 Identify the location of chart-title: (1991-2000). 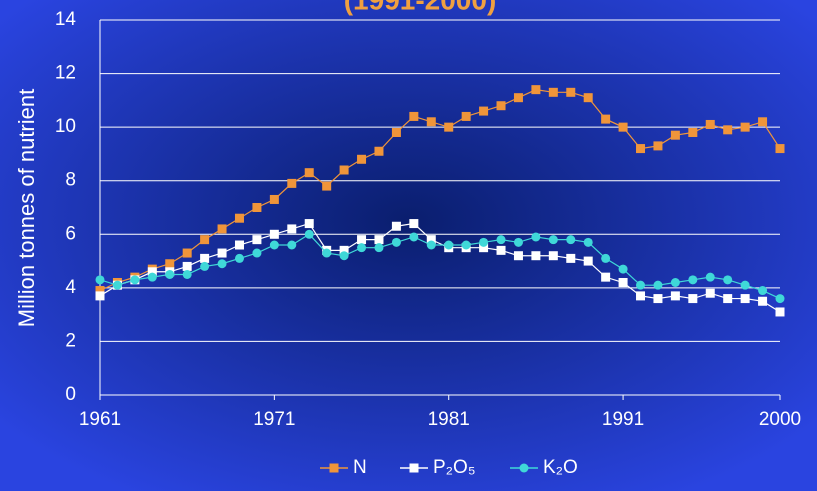
(420, 7).